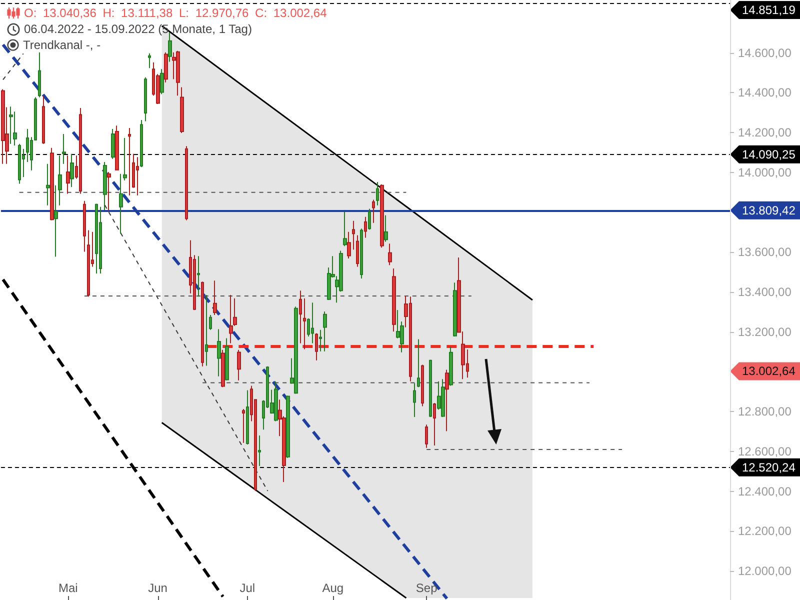 This screenshot has width=800, height=600. What do you see at coordinates (769, 210) in the screenshot?
I see `ref-line-label: 13.809,42` at bounding box center [769, 210].